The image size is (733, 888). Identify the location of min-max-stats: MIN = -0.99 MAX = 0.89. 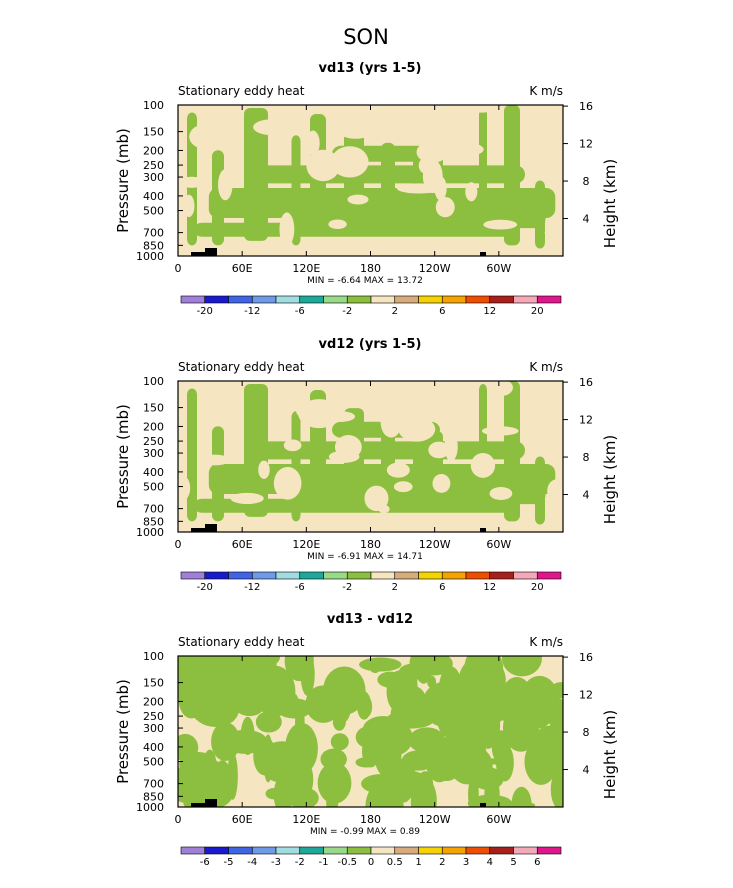
(365, 832).